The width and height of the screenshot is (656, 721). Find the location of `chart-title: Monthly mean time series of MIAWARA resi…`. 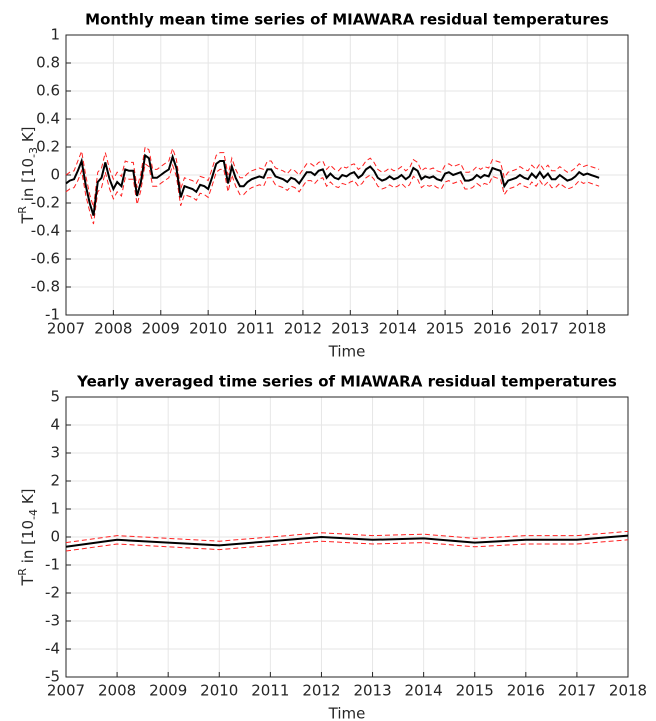

chart-title: Monthly mean time series of MIAWARA resi… is located at coordinates (347, 20).